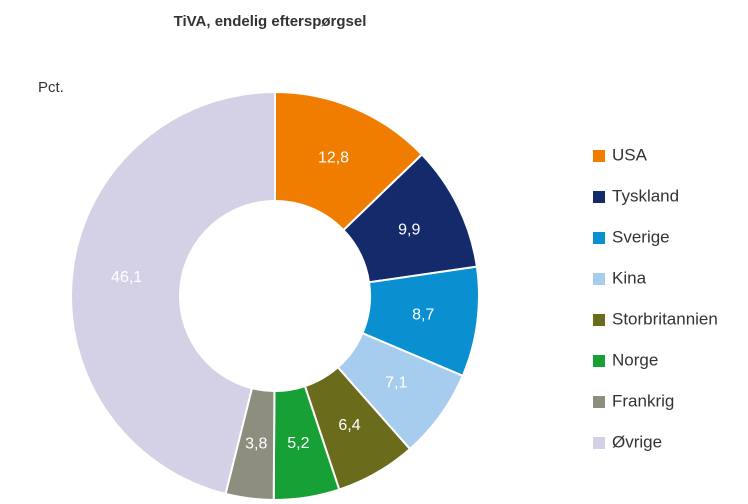 The width and height of the screenshot is (748, 504). I want to click on legend-label: Kina, so click(629, 277).